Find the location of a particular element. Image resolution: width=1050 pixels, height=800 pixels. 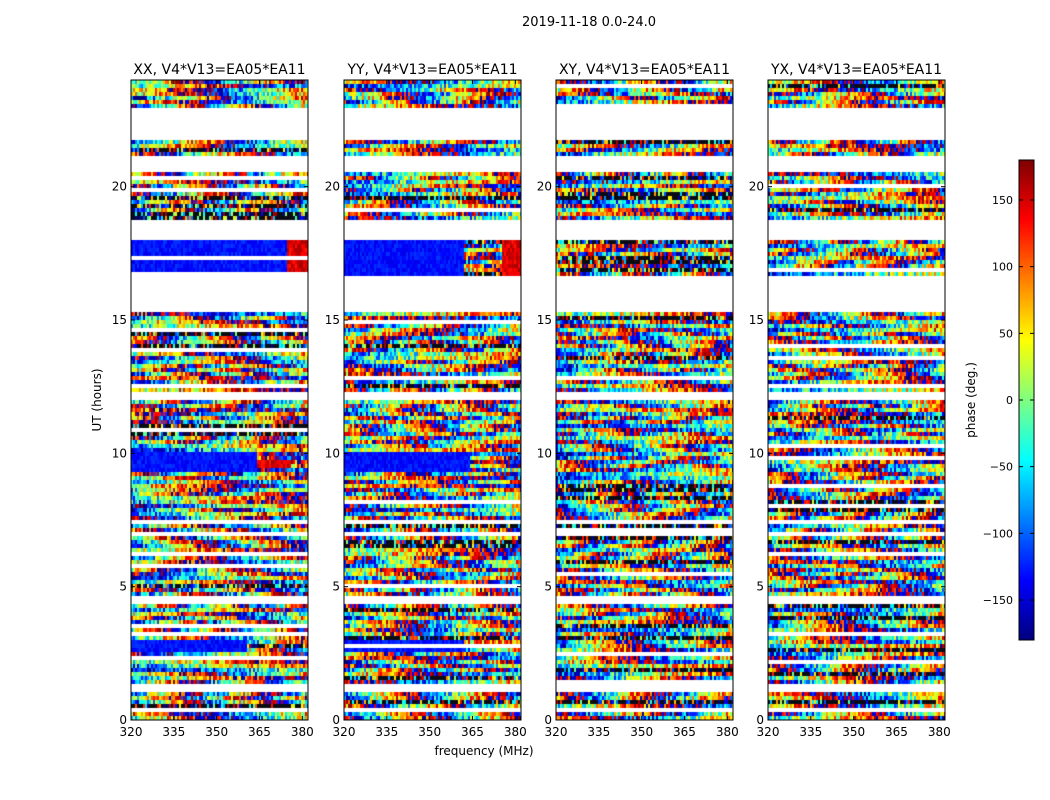

colorbar-tick-label: −150 is located at coordinates (998, 600).